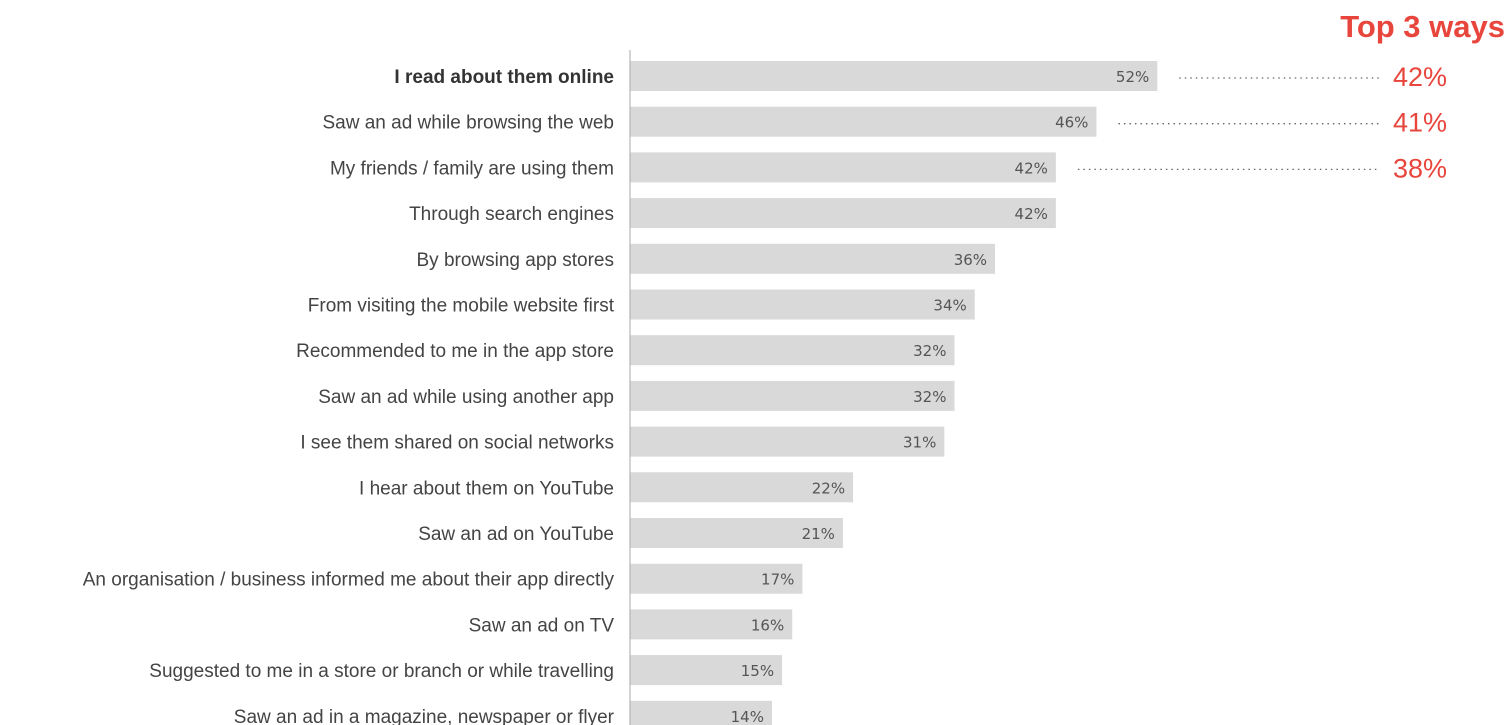 The height and width of the screenshot is (725, 1510). What do you see at coordinates (757, 671) in the screenshot?
I see `value-label: 15%` at bounding box center [757, 671].